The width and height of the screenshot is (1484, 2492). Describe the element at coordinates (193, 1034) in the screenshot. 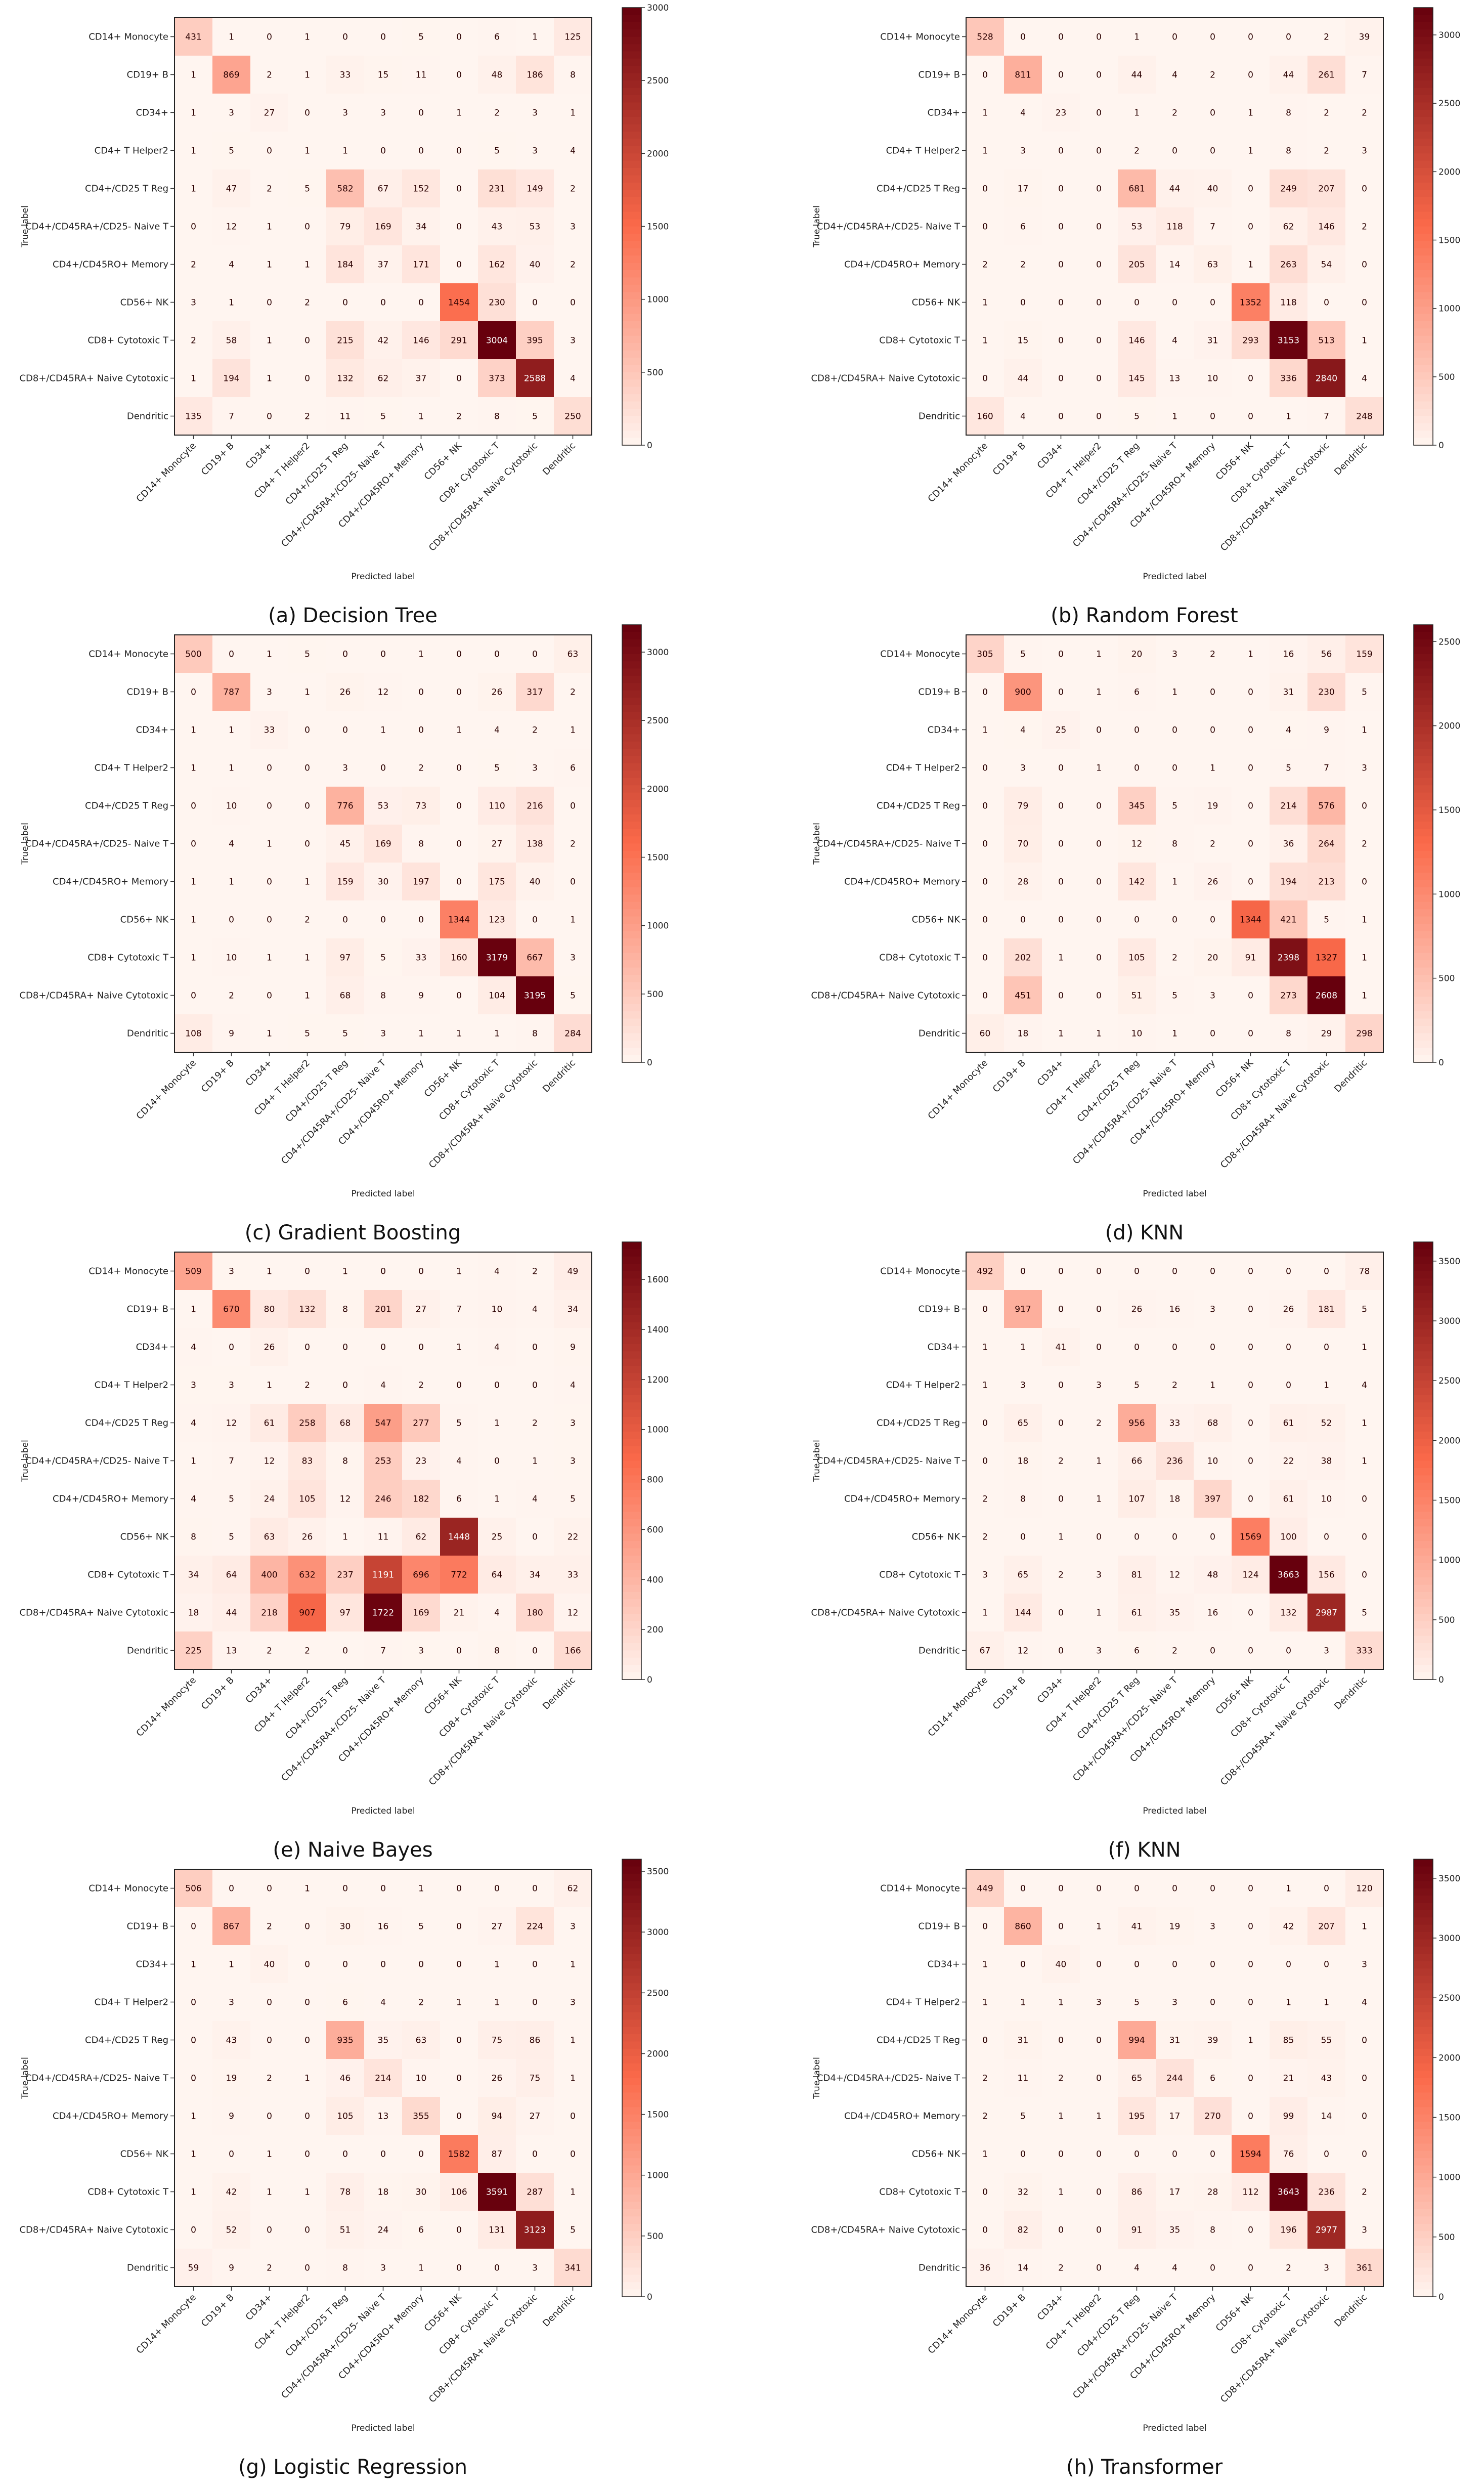

I see `cell-value: 108` at that location.